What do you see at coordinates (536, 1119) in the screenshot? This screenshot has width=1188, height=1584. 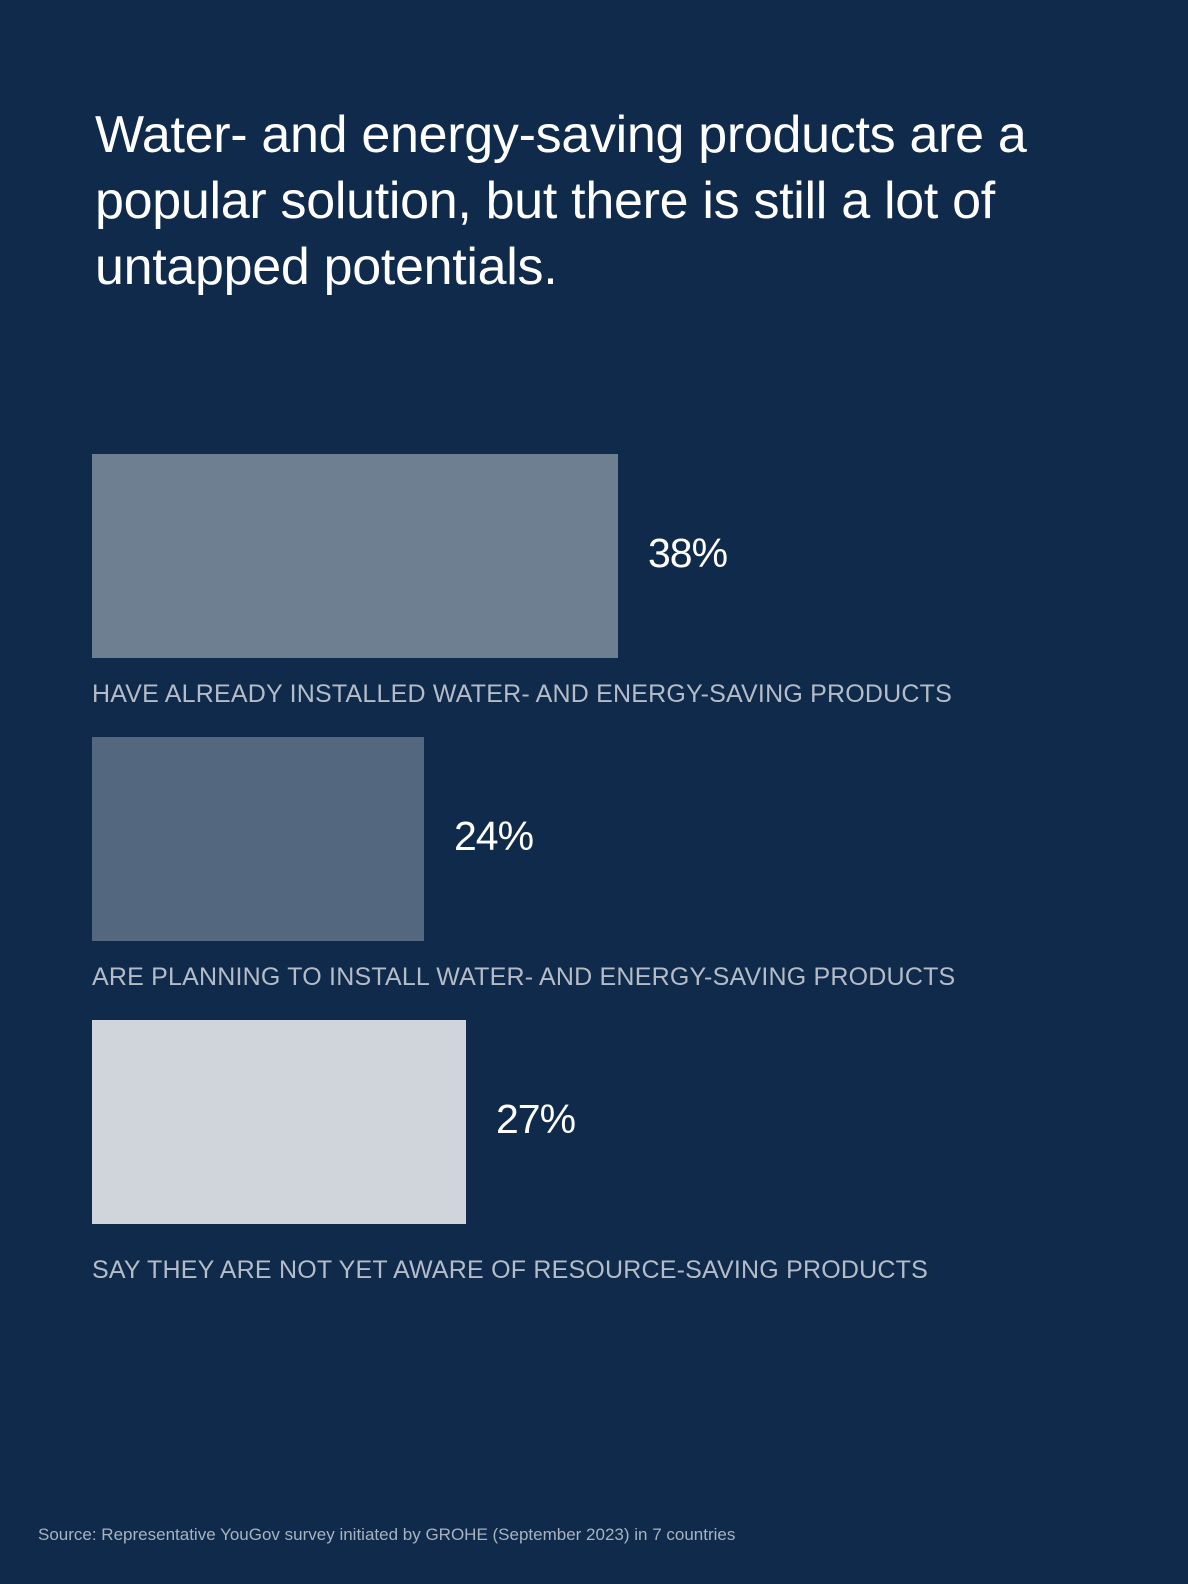 I see `data-label: 27%` at bounding box center [536, 1119].